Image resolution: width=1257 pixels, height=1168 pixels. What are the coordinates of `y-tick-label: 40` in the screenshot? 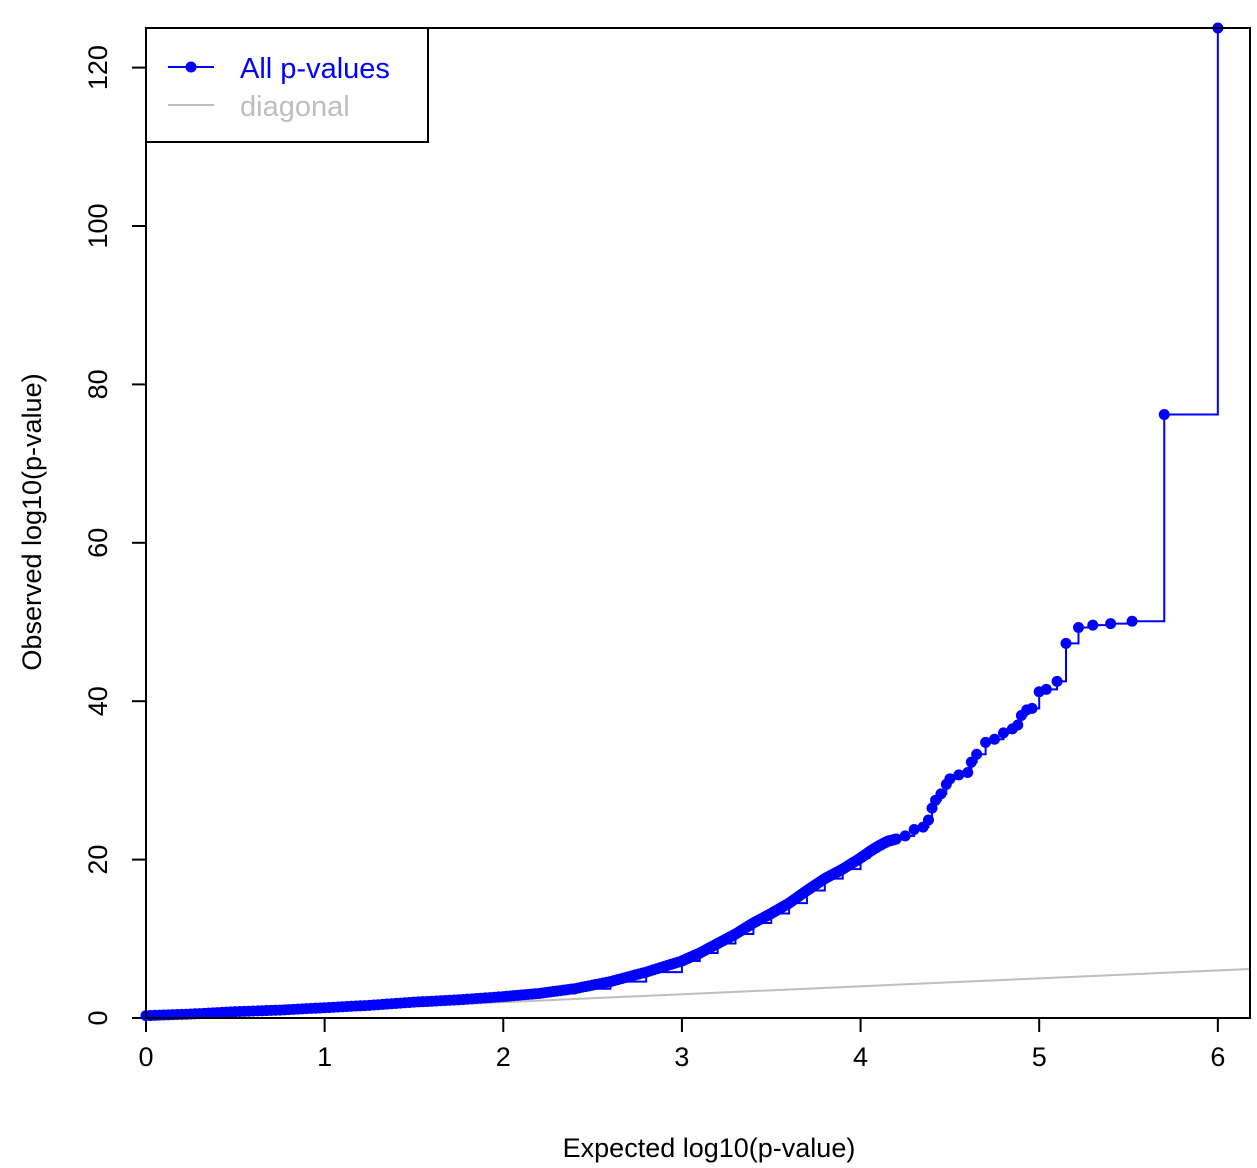 It's located at (98, 701).